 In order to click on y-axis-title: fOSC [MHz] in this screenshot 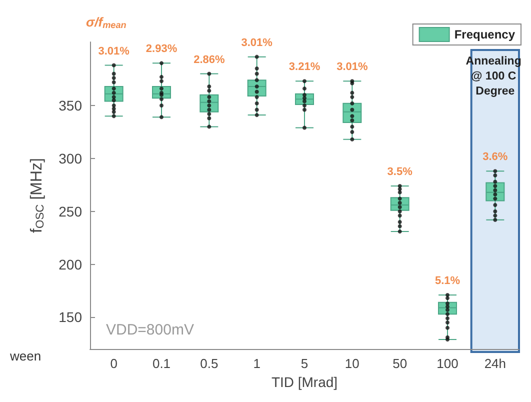, I will do `click(37, 195)`.